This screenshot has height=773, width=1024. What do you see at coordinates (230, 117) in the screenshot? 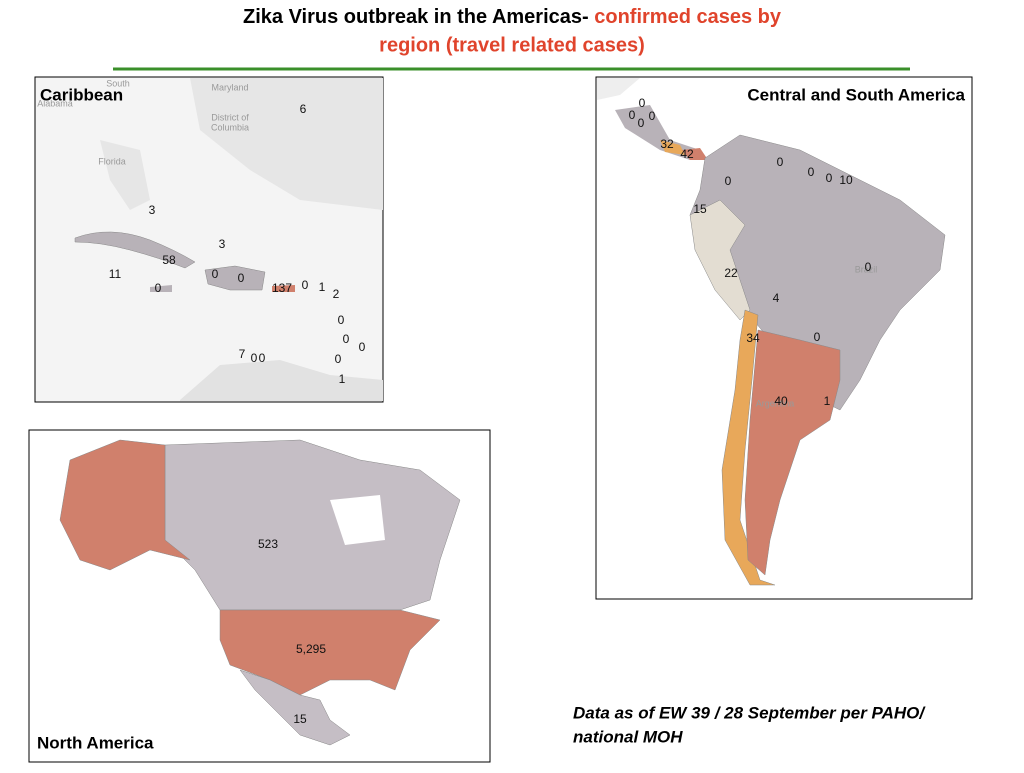
I see `base-label: District of` at bounding box center [230, 117].